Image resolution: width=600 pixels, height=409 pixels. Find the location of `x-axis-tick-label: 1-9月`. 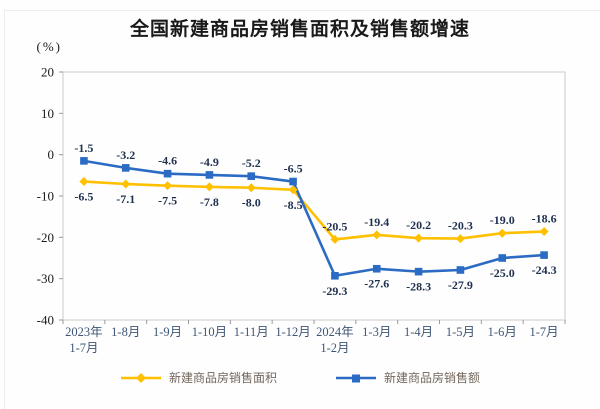

x-axis-tick-label: 1-9月 is located at coordinates (167, 332).